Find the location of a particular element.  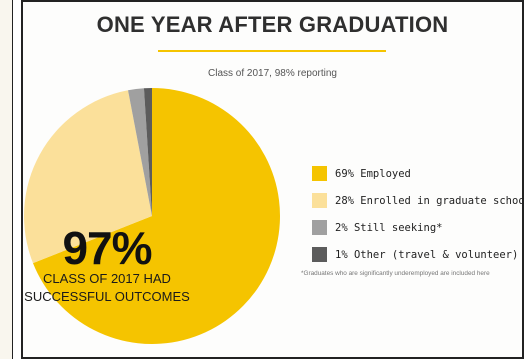

legend-label-employed: 69% Employed is located at coordinates (373, 174).